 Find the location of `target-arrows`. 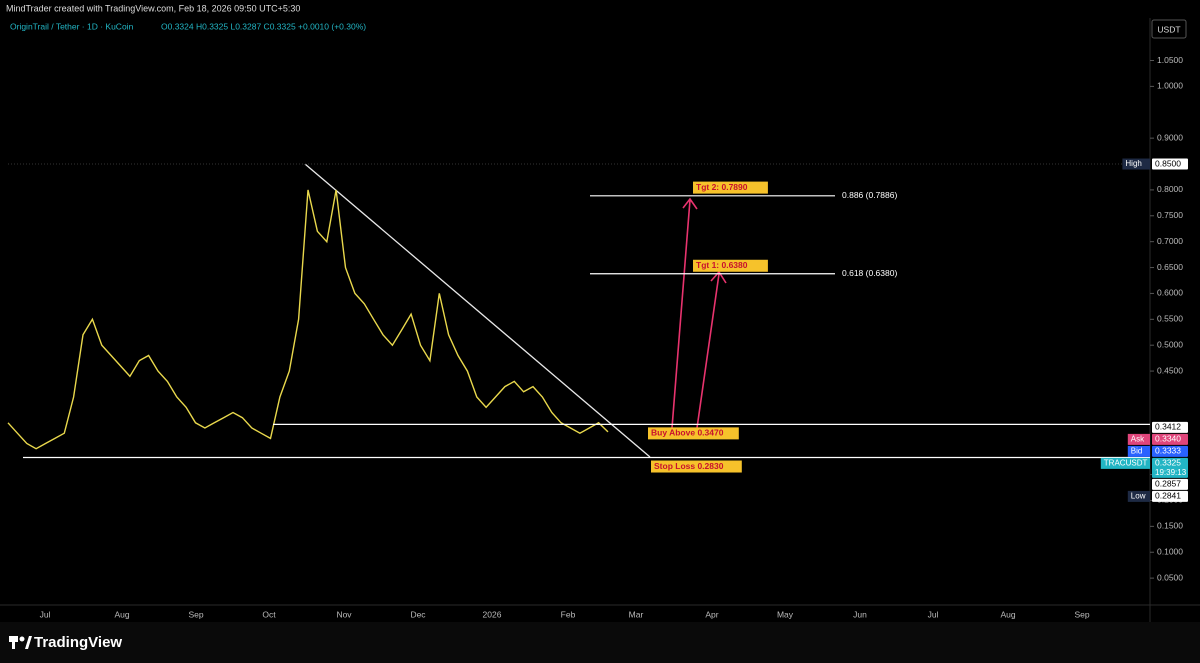

target-arrows is located at coordinates (699, 313).